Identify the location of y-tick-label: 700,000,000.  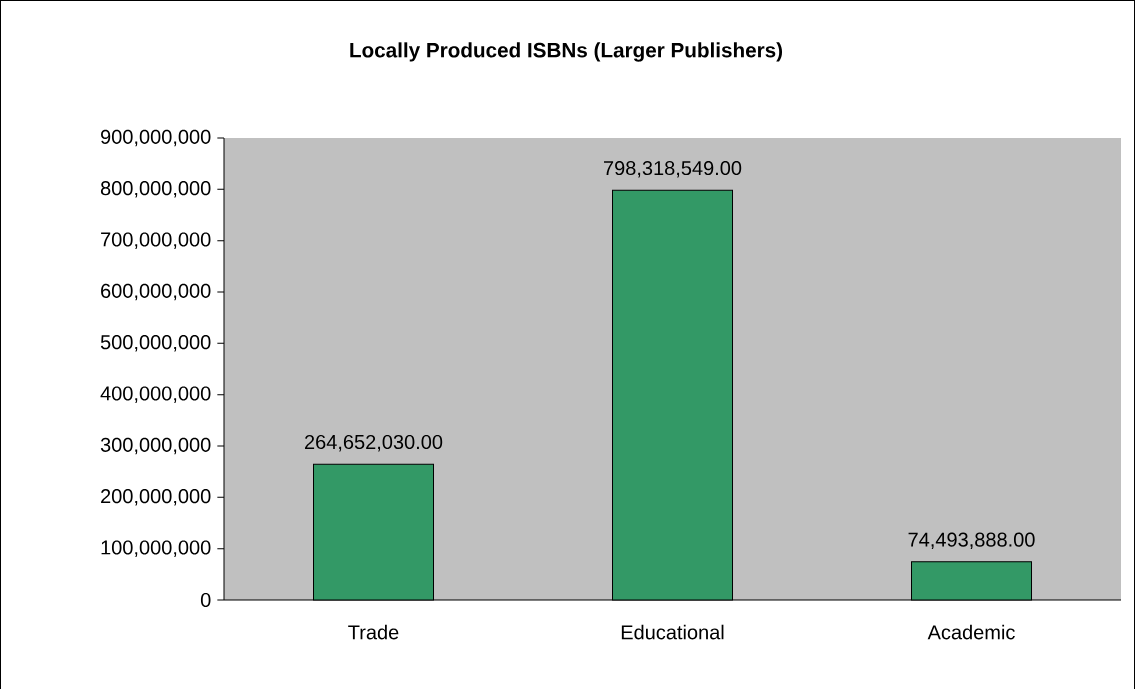
(156, 240).